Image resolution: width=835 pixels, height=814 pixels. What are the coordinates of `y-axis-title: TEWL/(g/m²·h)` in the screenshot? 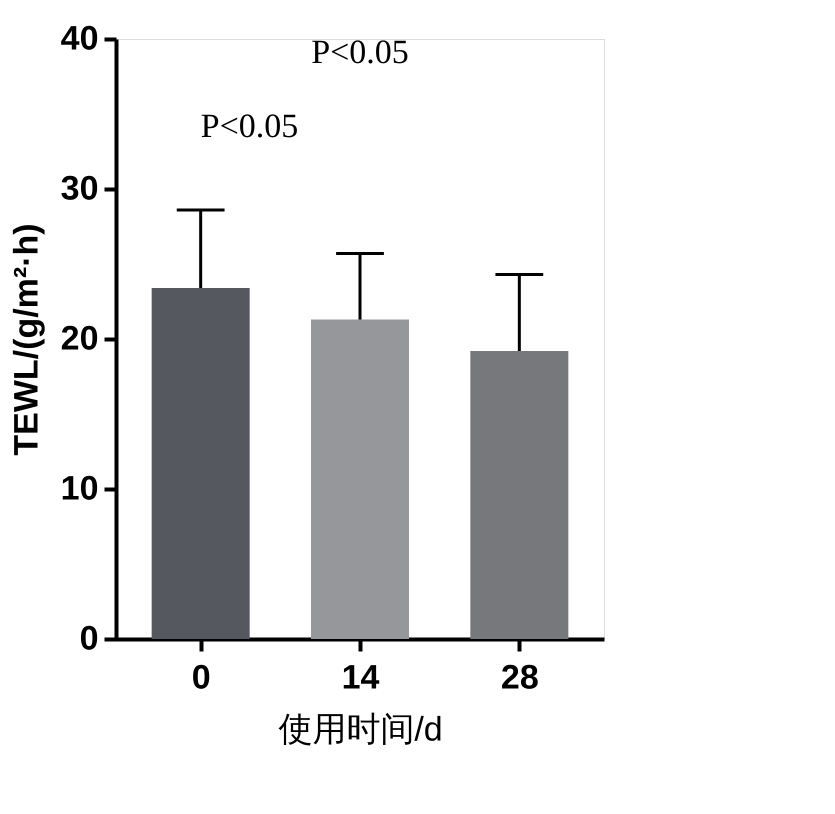 It's located at (27, 339).